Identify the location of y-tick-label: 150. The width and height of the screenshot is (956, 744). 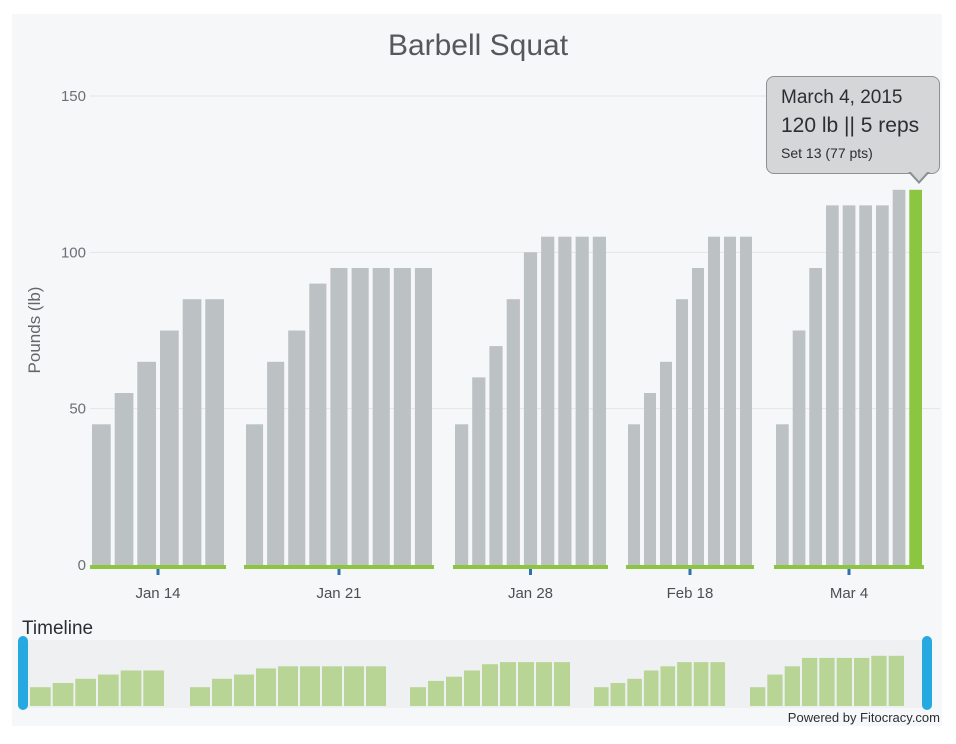
(73, 96).